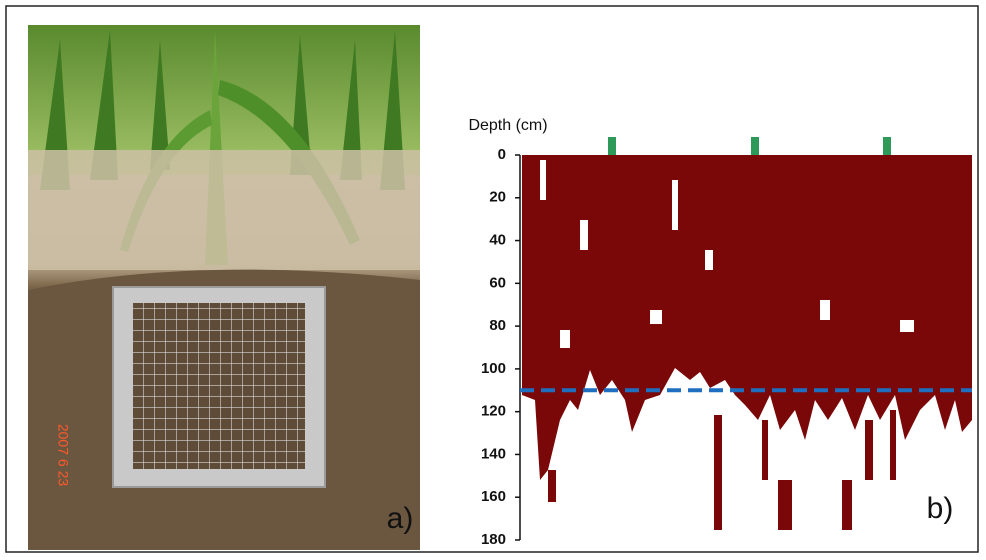  I want to click on y-tick-label: 0, so click(502, 154).